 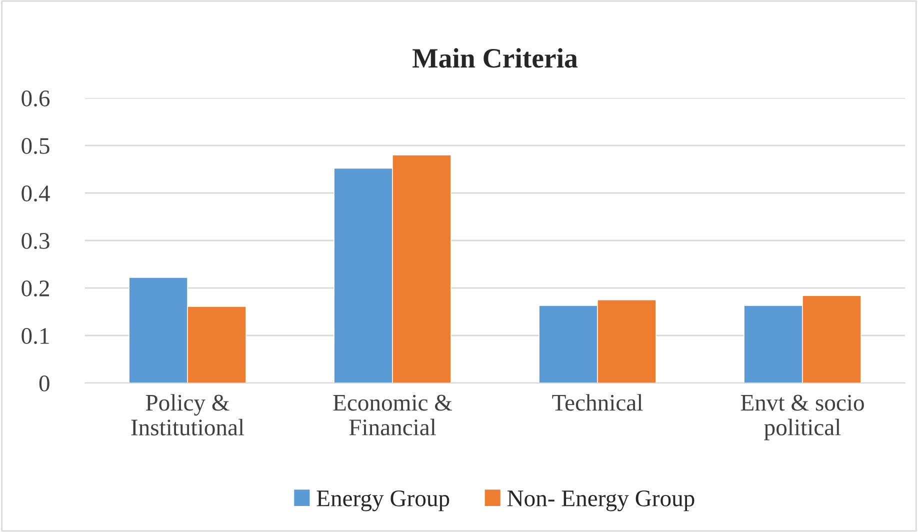 I want to click on y-tick-label: 0.6, so click(x=36, y=98).